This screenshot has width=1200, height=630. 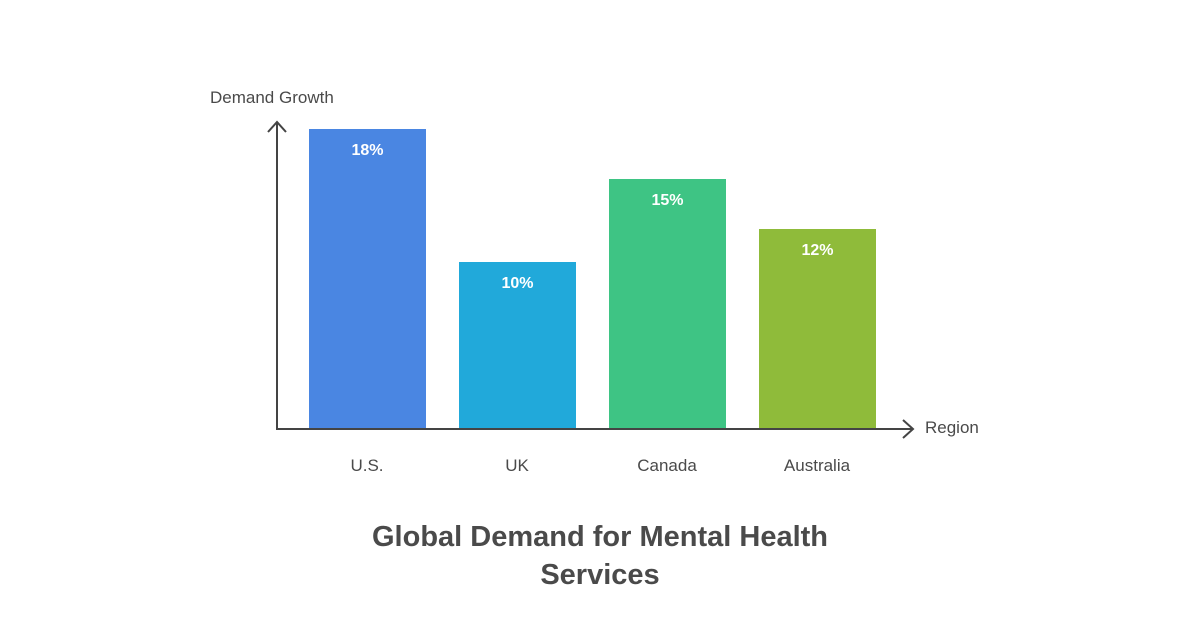 I want to click on bar-value-label: 12%, so click(x=817, y=250).